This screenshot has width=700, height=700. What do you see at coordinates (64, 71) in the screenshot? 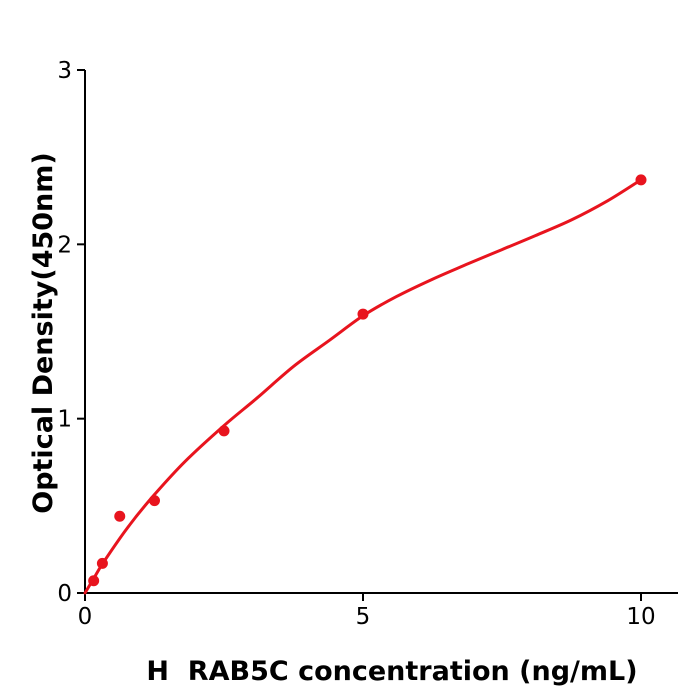
I see `y-tick-label: 3` at bounding box center [64, 71].